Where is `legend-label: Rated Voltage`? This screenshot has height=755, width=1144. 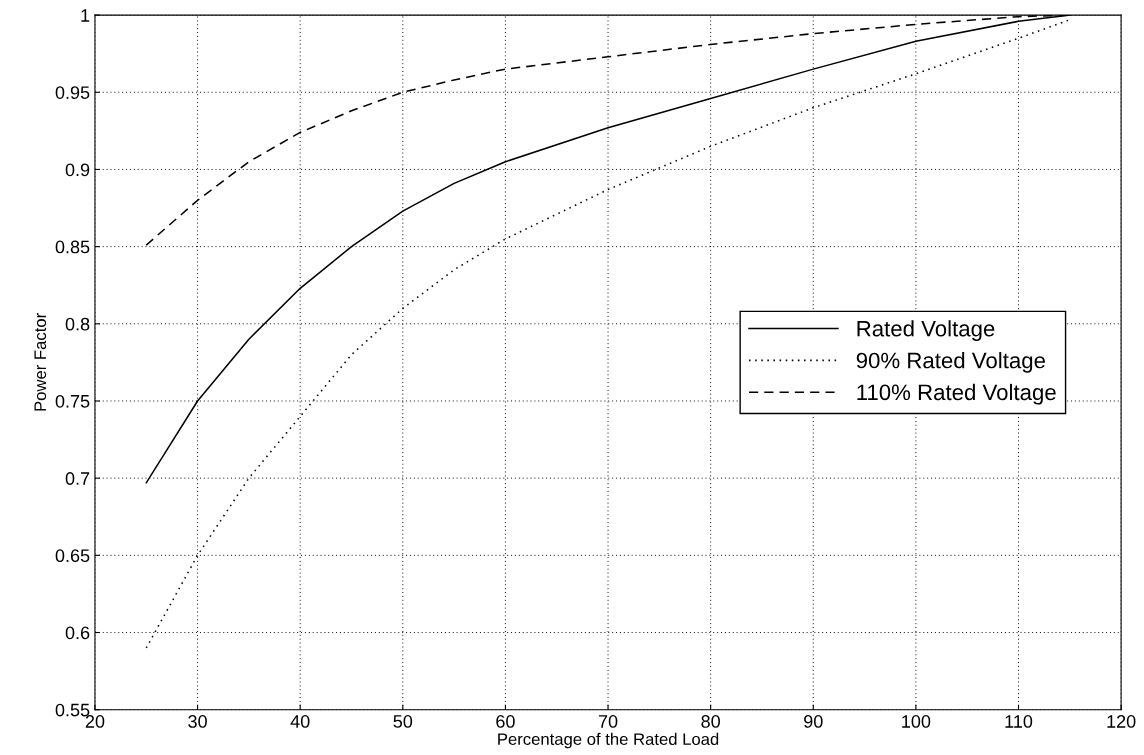 legend-label: Rated Voltage is located at coordinates (926, 330).